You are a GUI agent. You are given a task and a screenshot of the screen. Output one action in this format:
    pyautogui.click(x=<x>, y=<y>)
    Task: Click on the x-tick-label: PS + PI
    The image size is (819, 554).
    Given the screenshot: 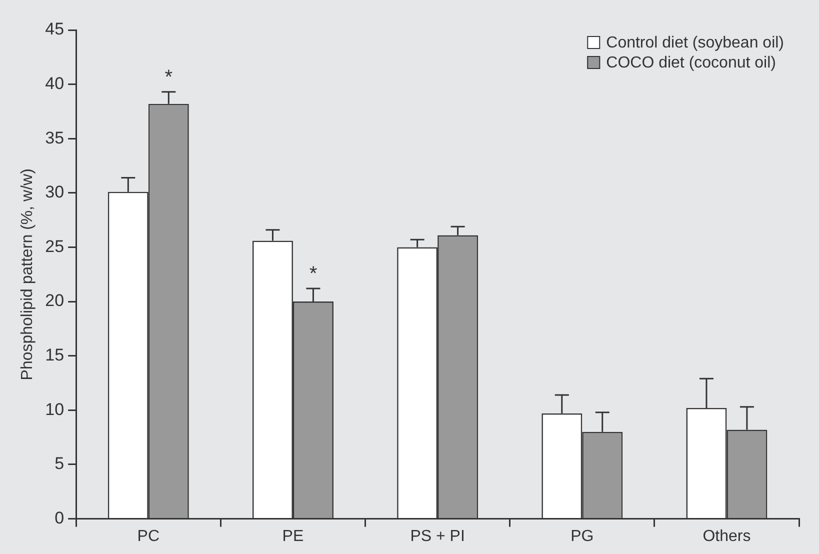 What is the action you would take?
    pyautogui.click(x=437, y=536)
    